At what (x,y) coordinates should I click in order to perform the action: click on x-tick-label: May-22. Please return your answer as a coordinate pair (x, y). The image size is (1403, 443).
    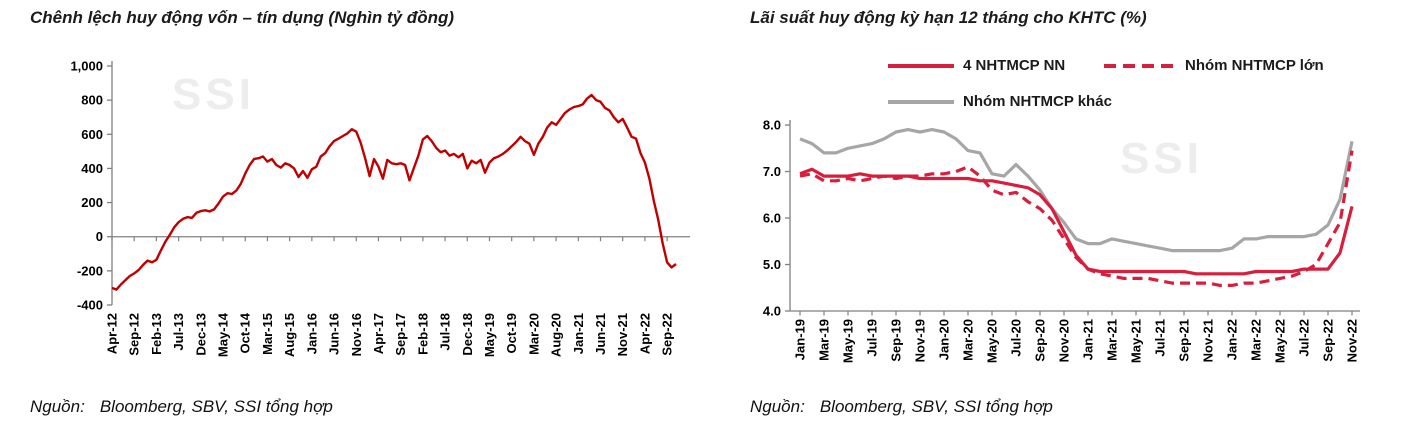
    Looking at the image, I should click on (1280, 341).